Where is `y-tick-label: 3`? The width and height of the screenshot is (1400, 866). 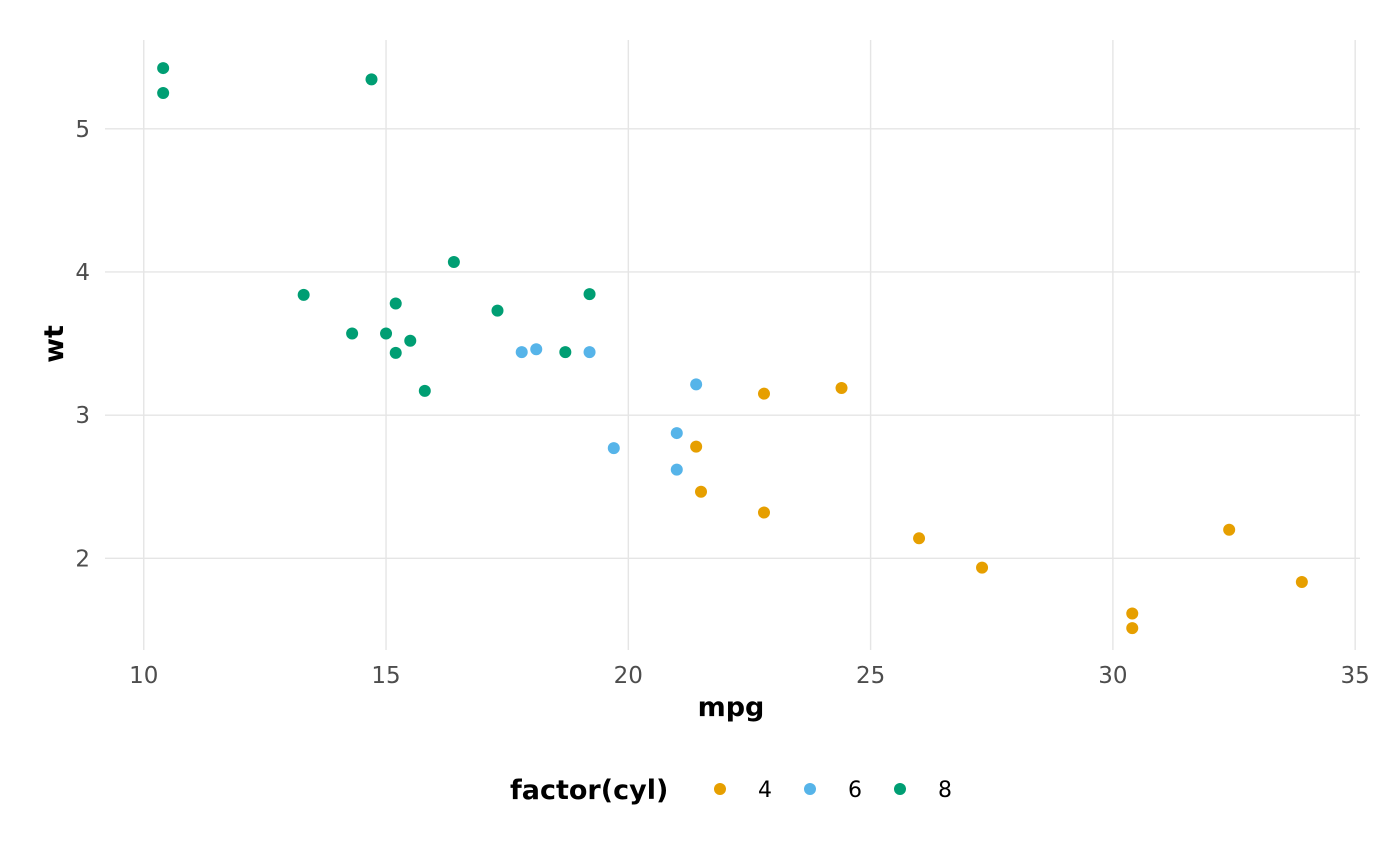
y-tick-label: 3 is located at coordinates (82, 416).